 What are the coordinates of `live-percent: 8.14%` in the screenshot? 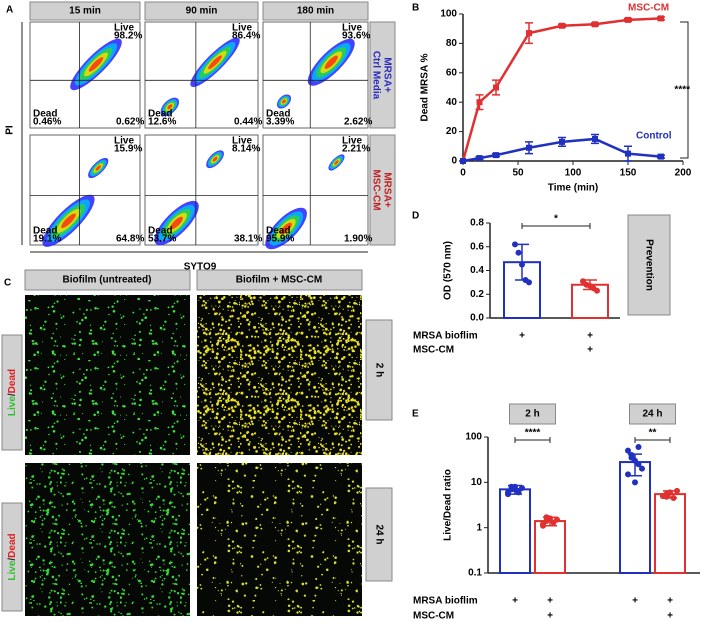 It's located at (246, 149).